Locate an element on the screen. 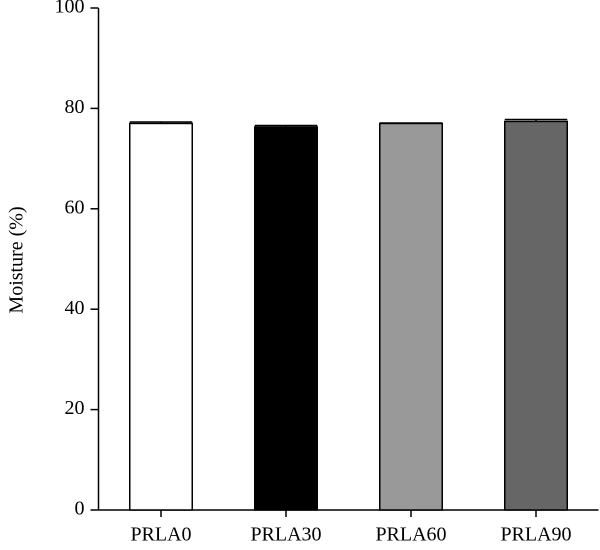  y-tick-label: 0 is located at coordinates (80, 509).